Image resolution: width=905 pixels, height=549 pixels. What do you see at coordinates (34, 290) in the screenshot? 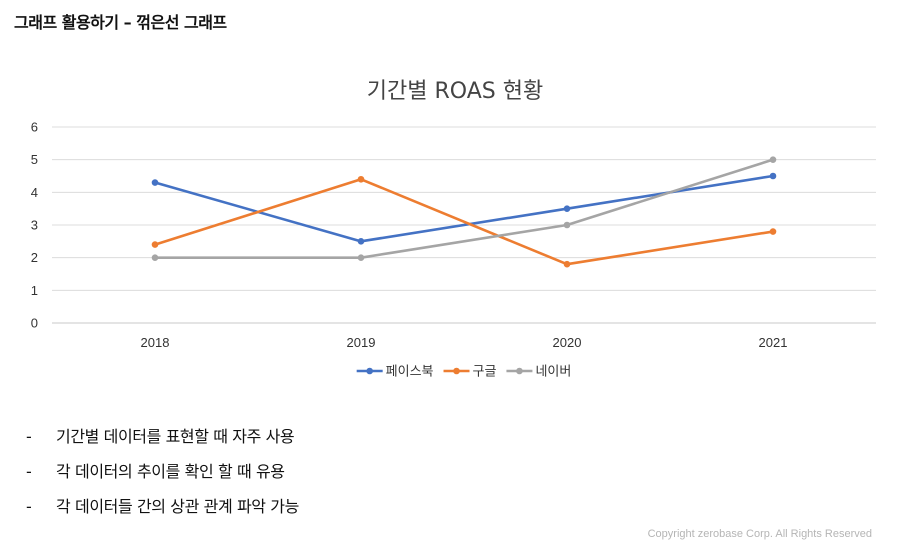
I see `y-tick-label: 1` at bounding box center [34, 290].